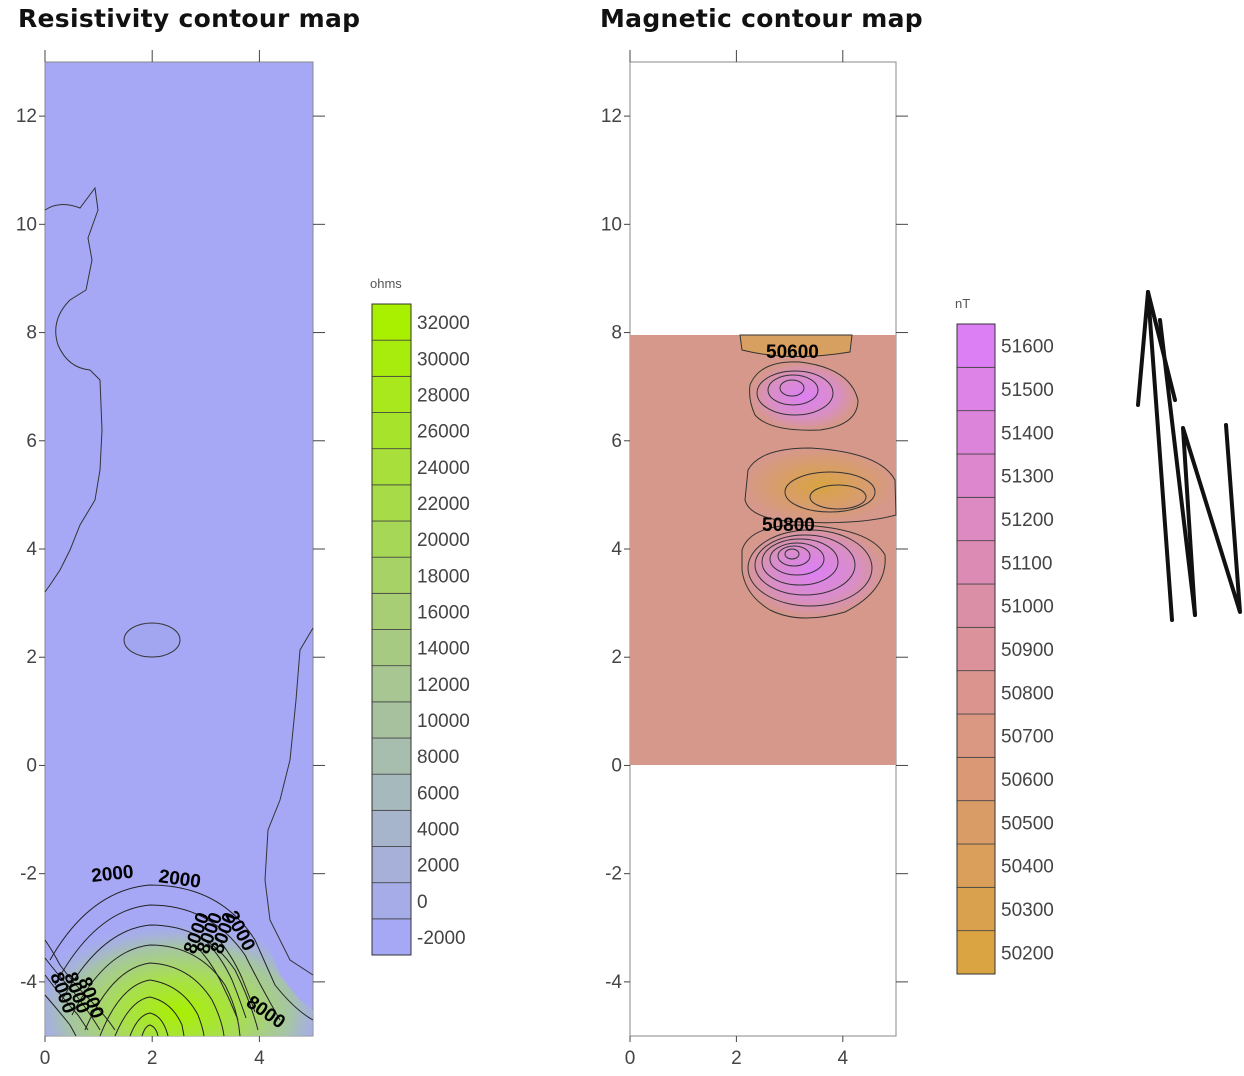  Describe the element at coordinates (443, 576) in the screenshot. I see `colorbar-level-label: 18000` at that location.